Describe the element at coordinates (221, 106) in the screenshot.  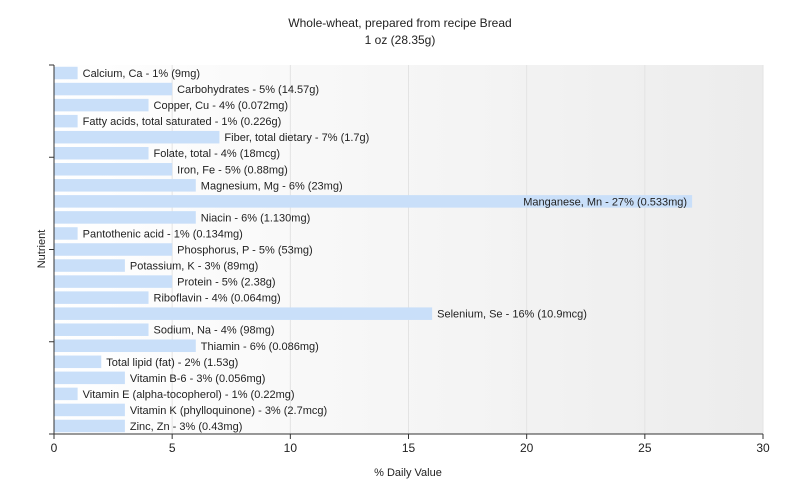
I see `bar-label: Copper, Cu - 4% (0.072mg)` at that location.